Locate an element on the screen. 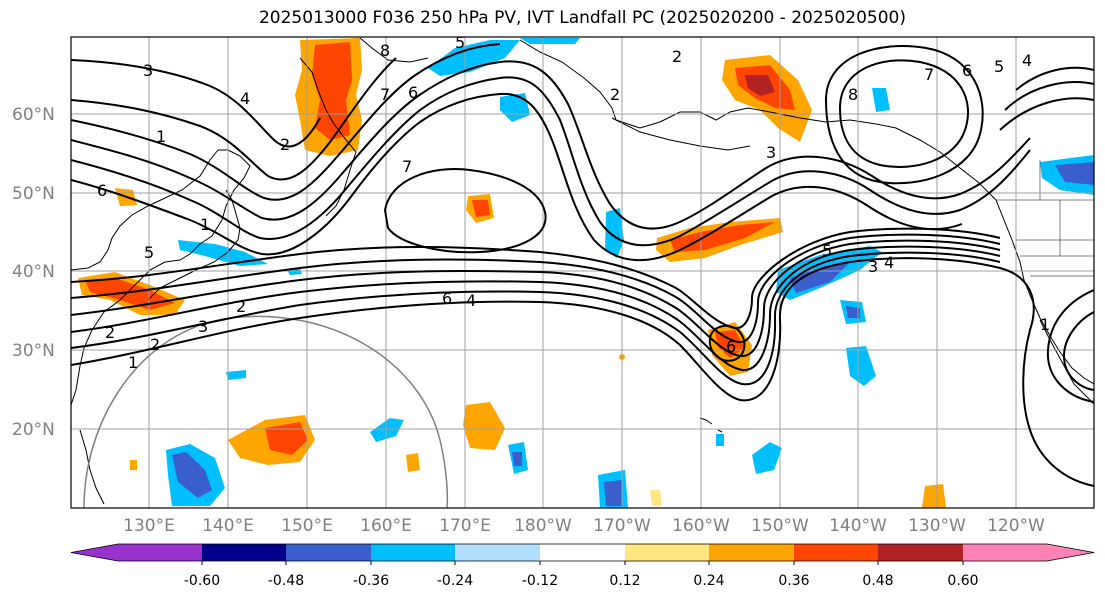 The width and height of the screenshot is (1105, 601). alaska-coastline is located at coordinates (758, 120).